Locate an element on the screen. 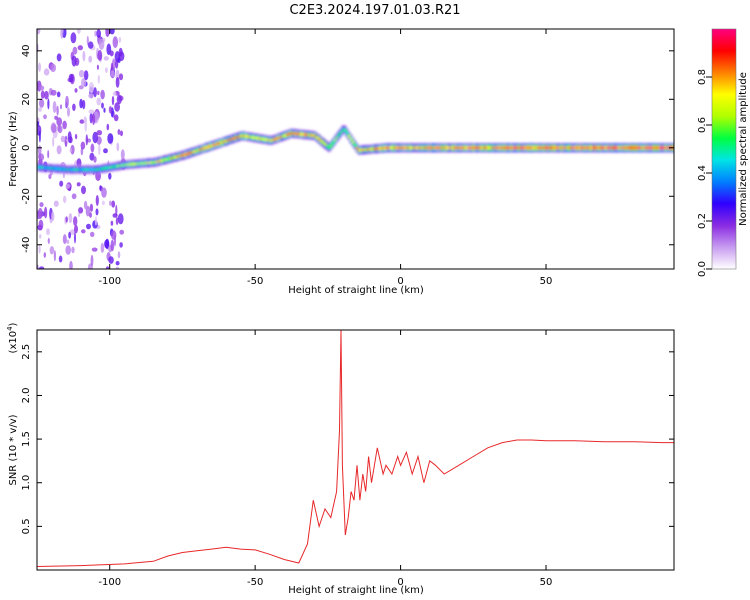  y-tick-label: 40 is located at coordinates (26, 50).